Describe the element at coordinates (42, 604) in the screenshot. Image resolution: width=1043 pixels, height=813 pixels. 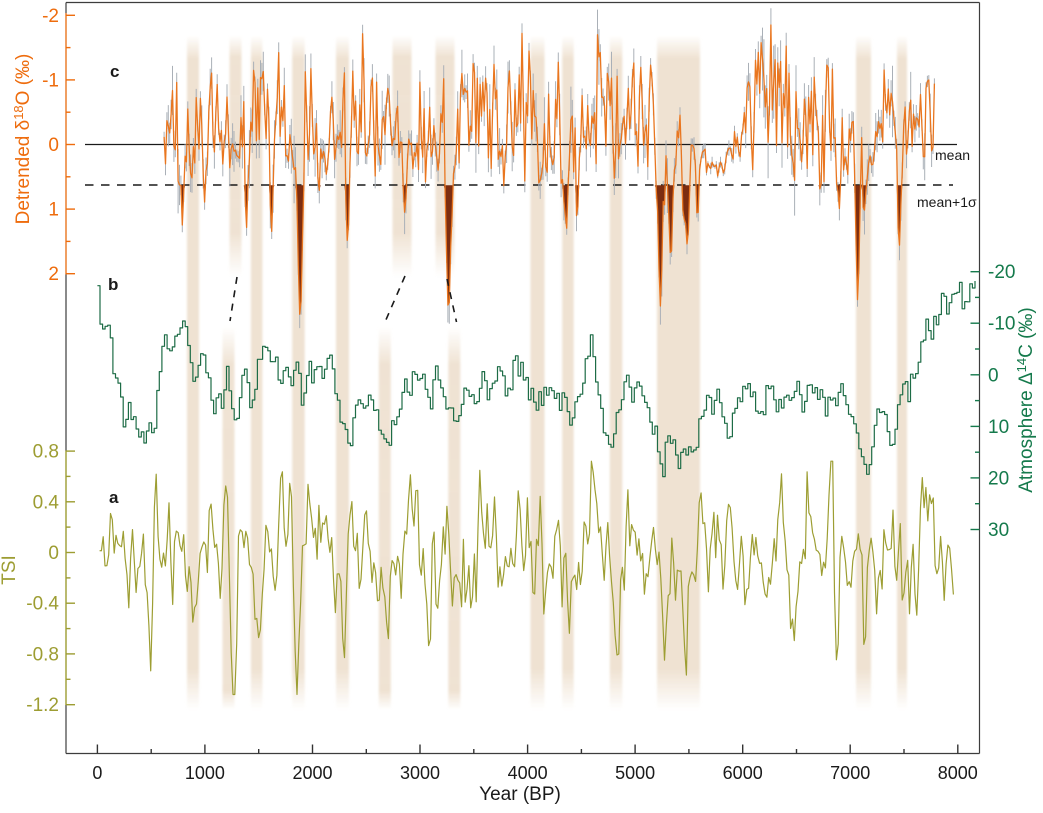
I see `svg-text: -0.4` at that location.